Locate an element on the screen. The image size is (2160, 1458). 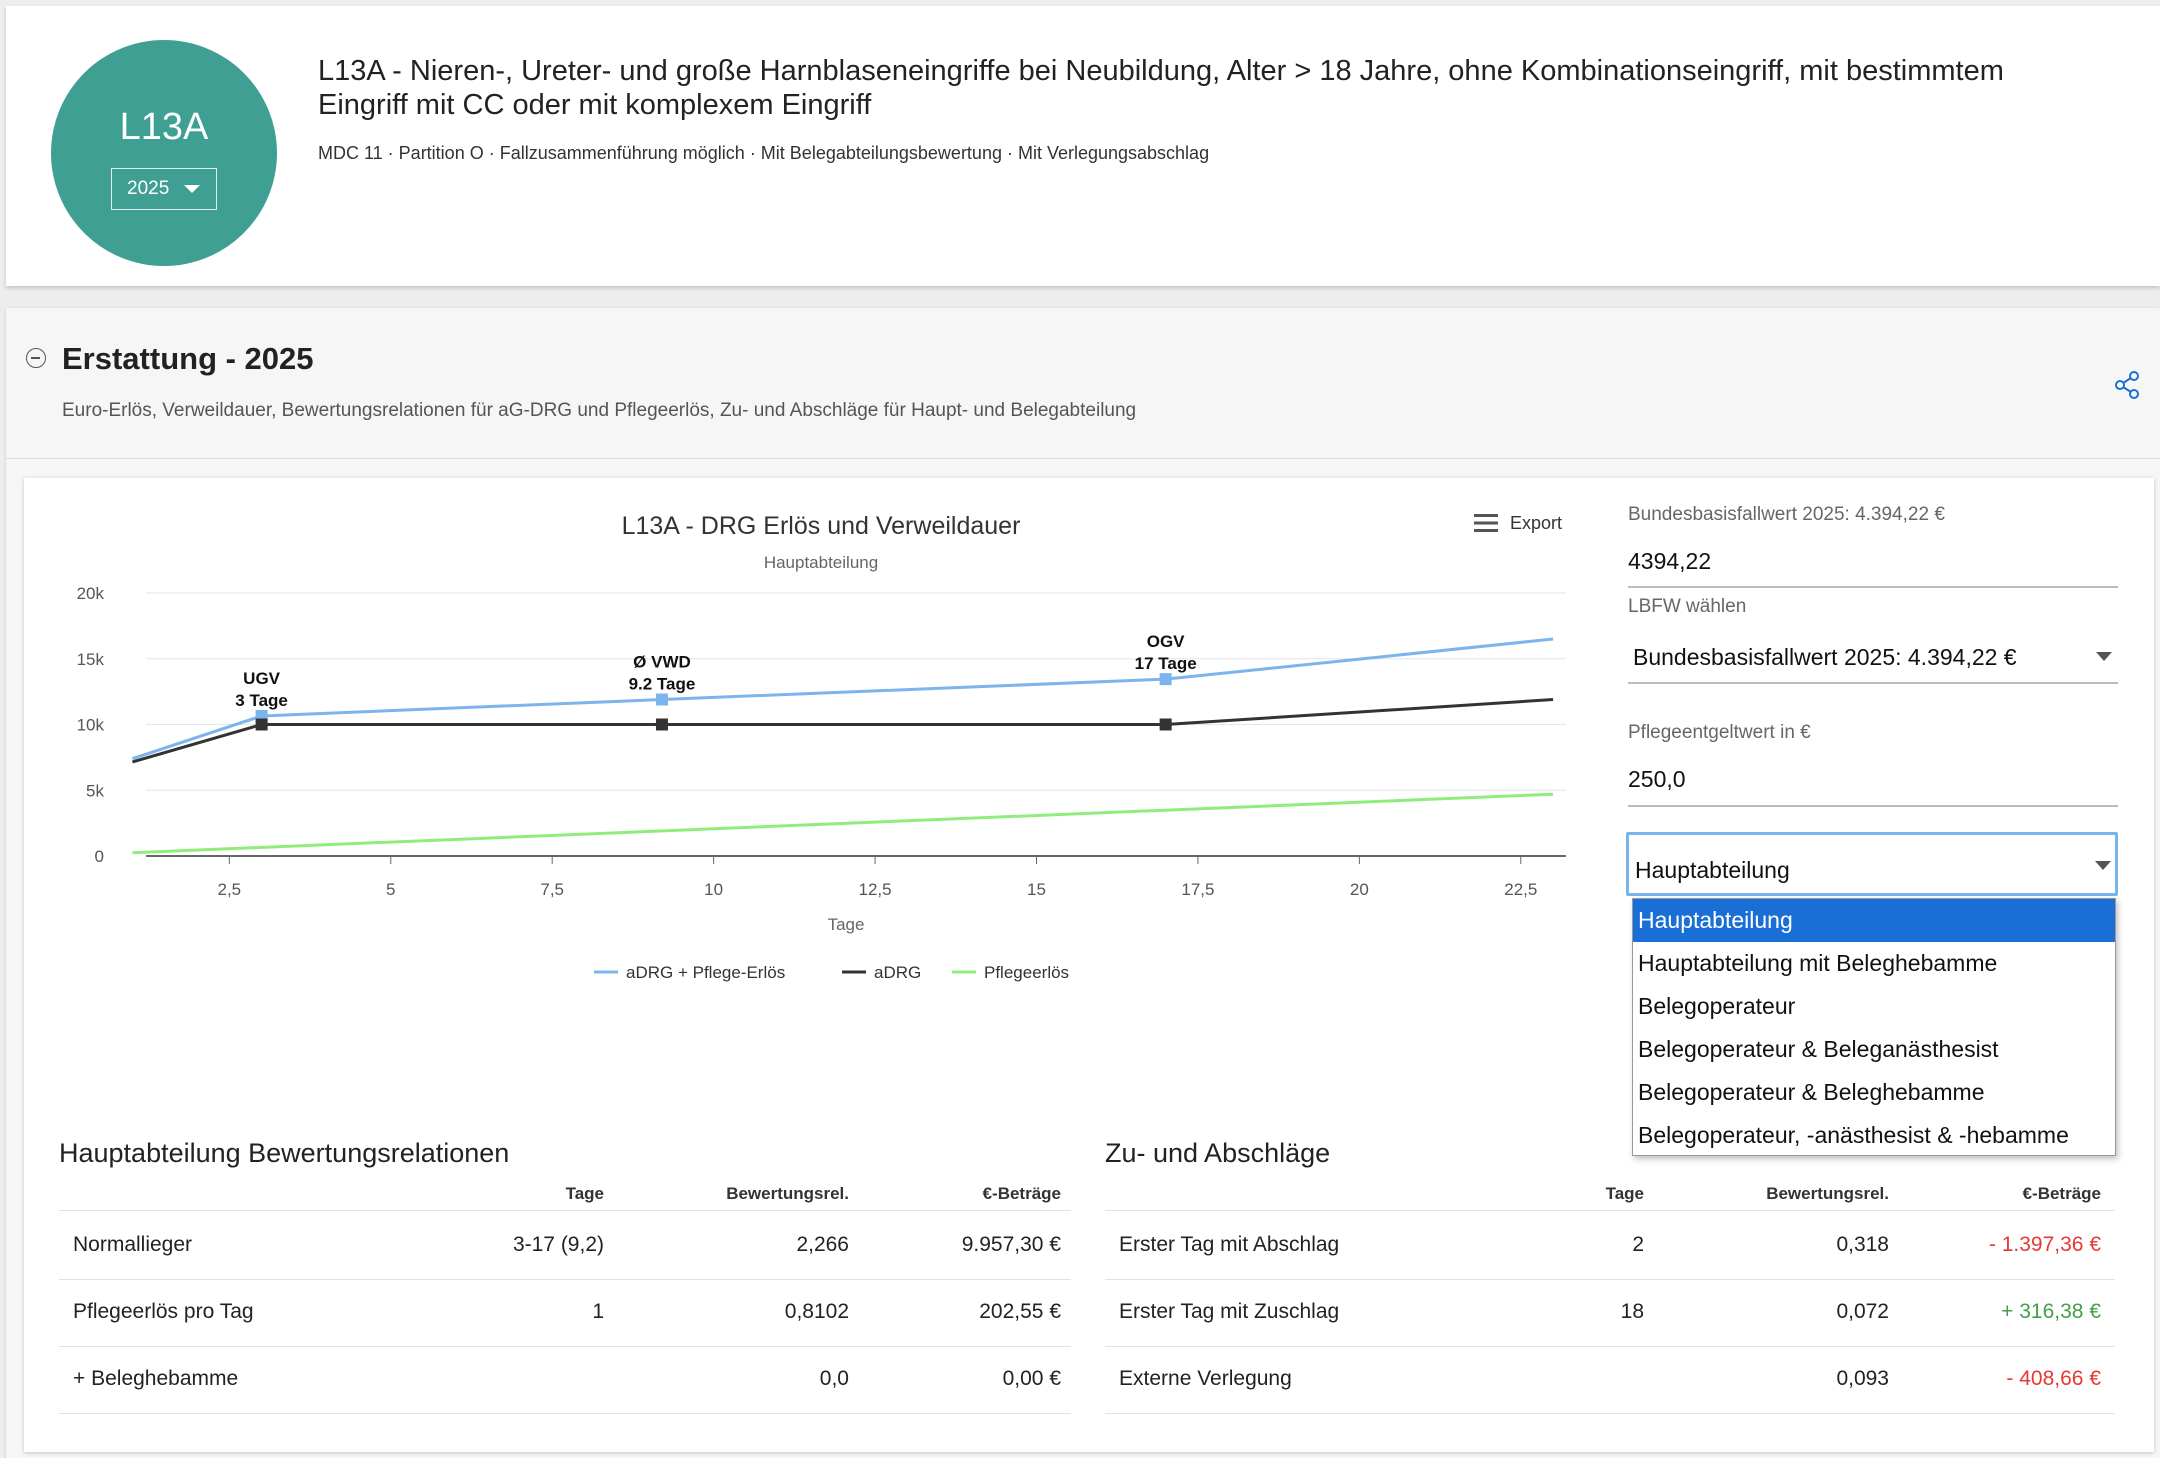
x-tick-label: 20 is located at coordinates (1359, 889).